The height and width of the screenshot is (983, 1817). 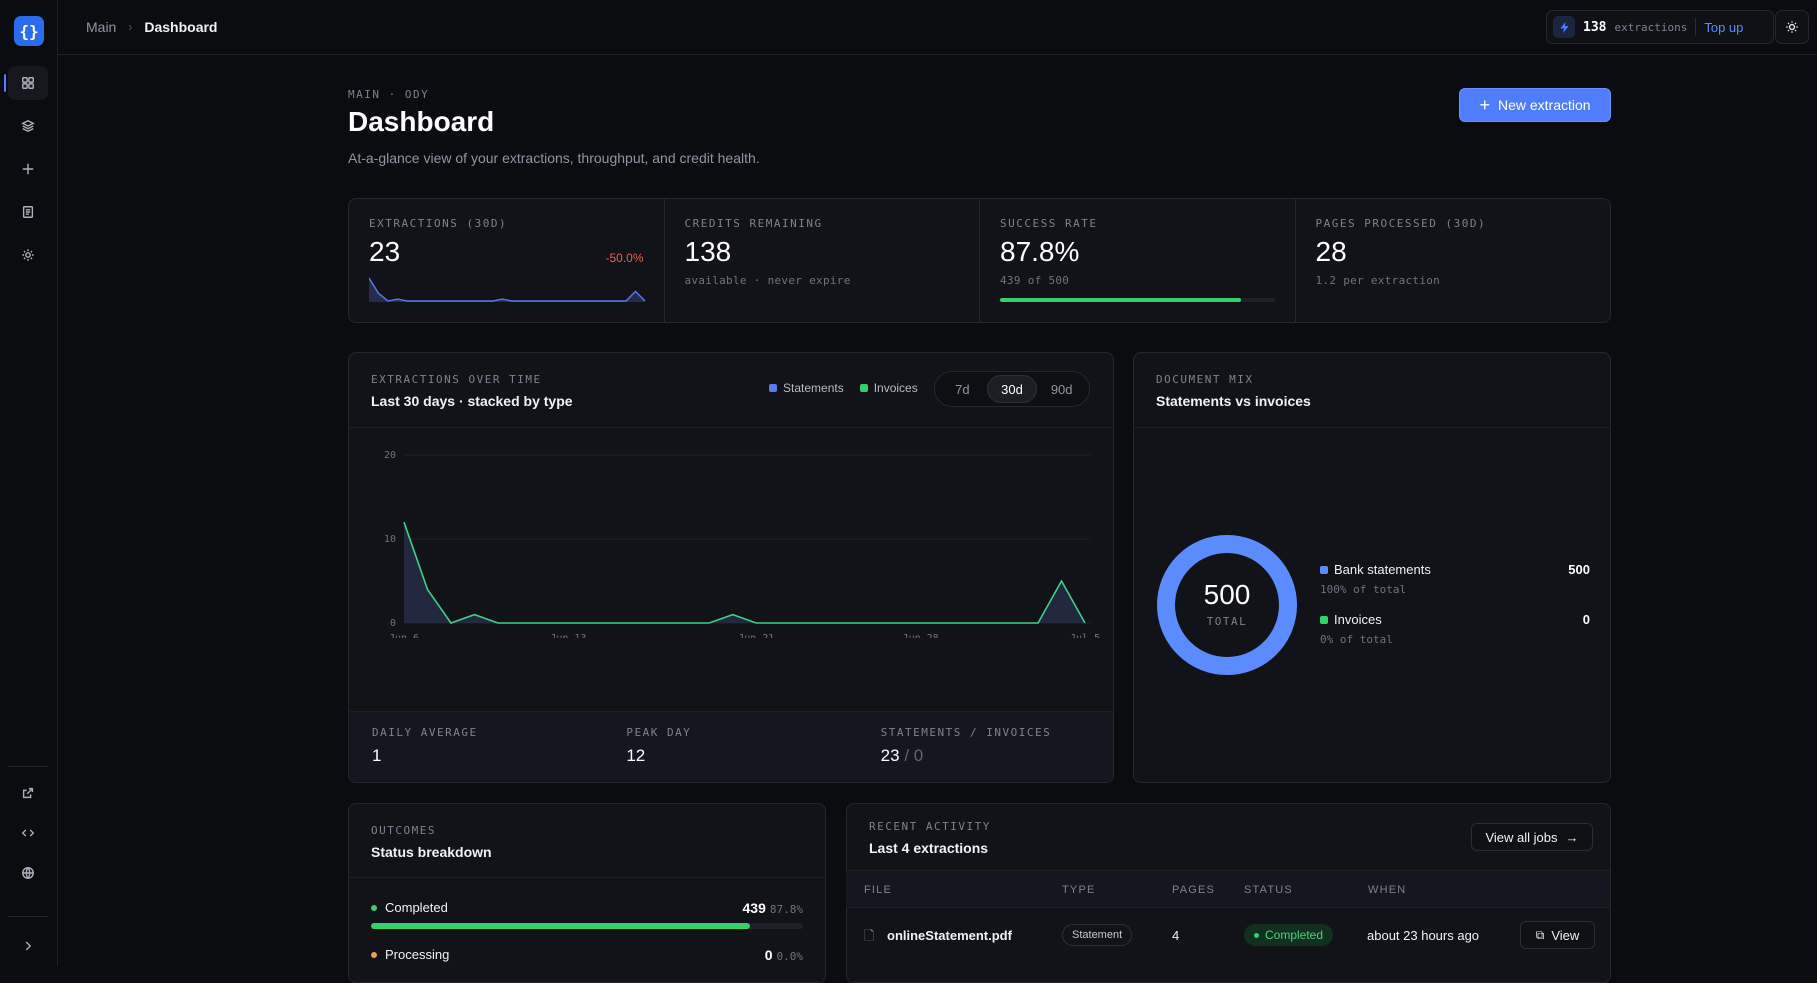 I want to click on arrow-right-icon: →, so click(x=1572, y=837).